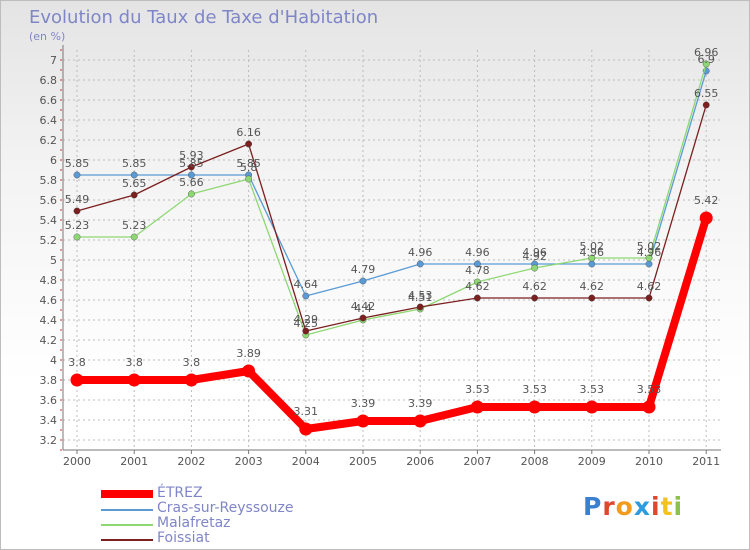  Describe the element at coordinates (363, 461) in the screenshot. I see `x-tick-label: 2005` at that location.